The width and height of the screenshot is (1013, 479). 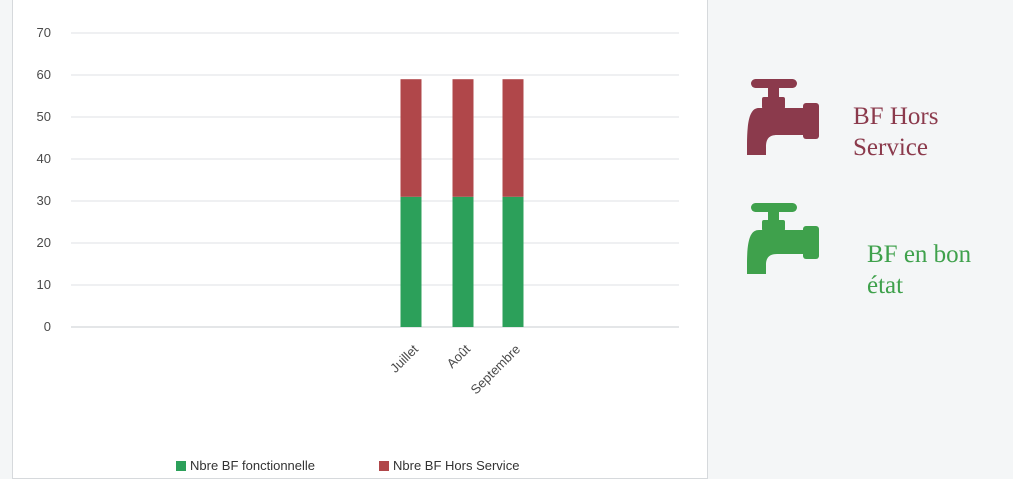 What do you see at coordinates (252, 465) in the screenshot?
I see `legend-label: Nbre BF fonctionnelle` at bounding box center [252, 465].